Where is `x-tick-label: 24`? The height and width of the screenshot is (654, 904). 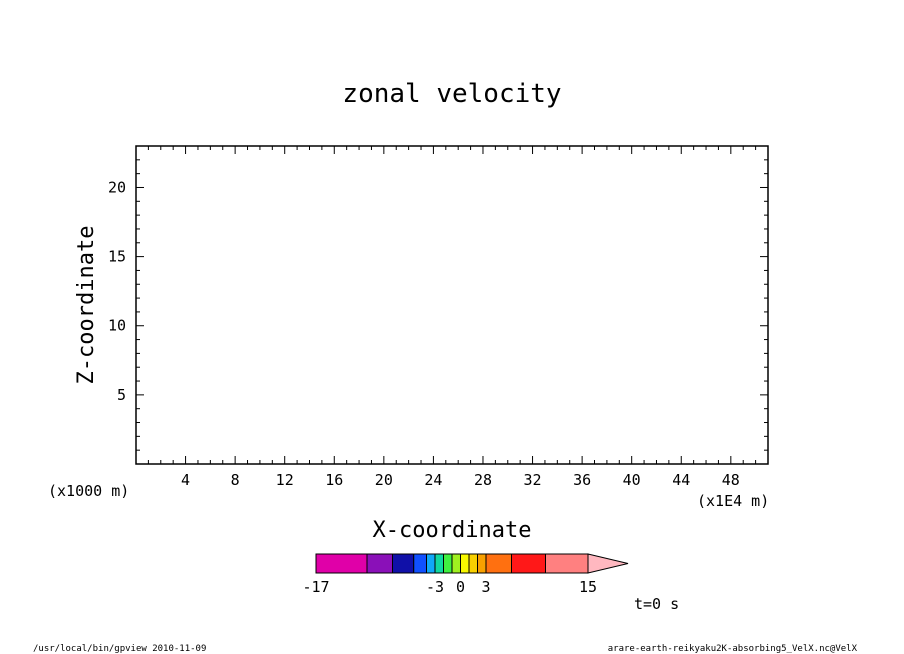 x-tick-label: 24 is located at coordinates (433, 480).